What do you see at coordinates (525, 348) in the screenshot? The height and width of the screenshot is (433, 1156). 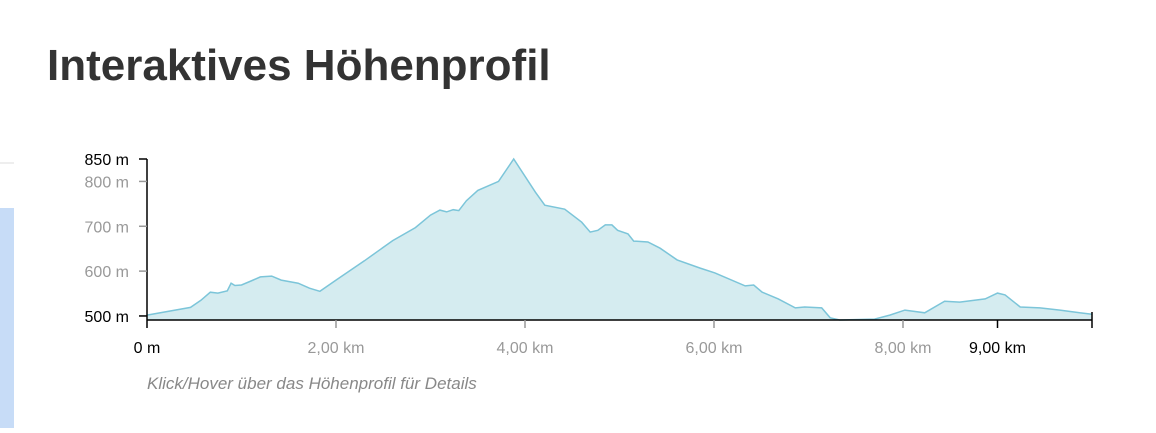 I see `x-tick-label: 4,00 km` at bounding box center [525, 348].